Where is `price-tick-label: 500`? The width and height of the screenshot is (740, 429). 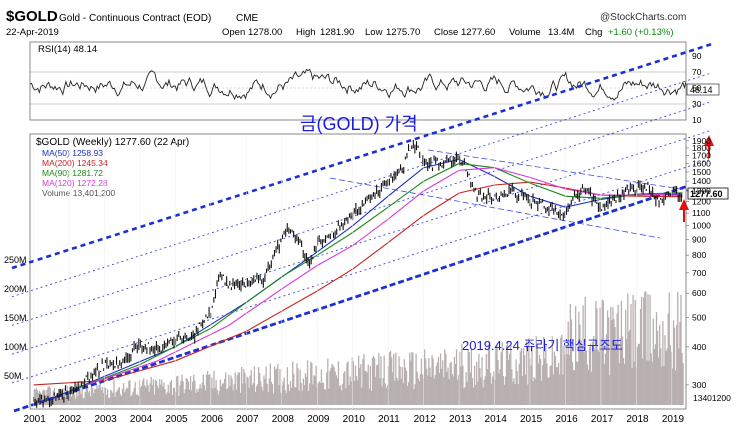
price-tick-label: 500 is located at coordinates (699, 317).